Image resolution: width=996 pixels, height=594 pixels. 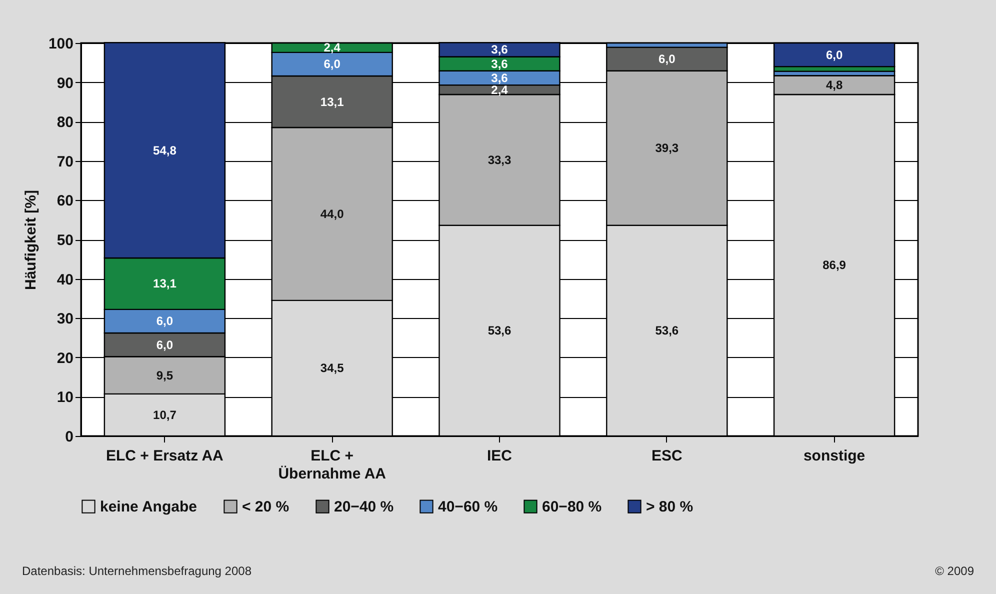 I want to click on data-label: 10,7, so click(x=165, y=415).